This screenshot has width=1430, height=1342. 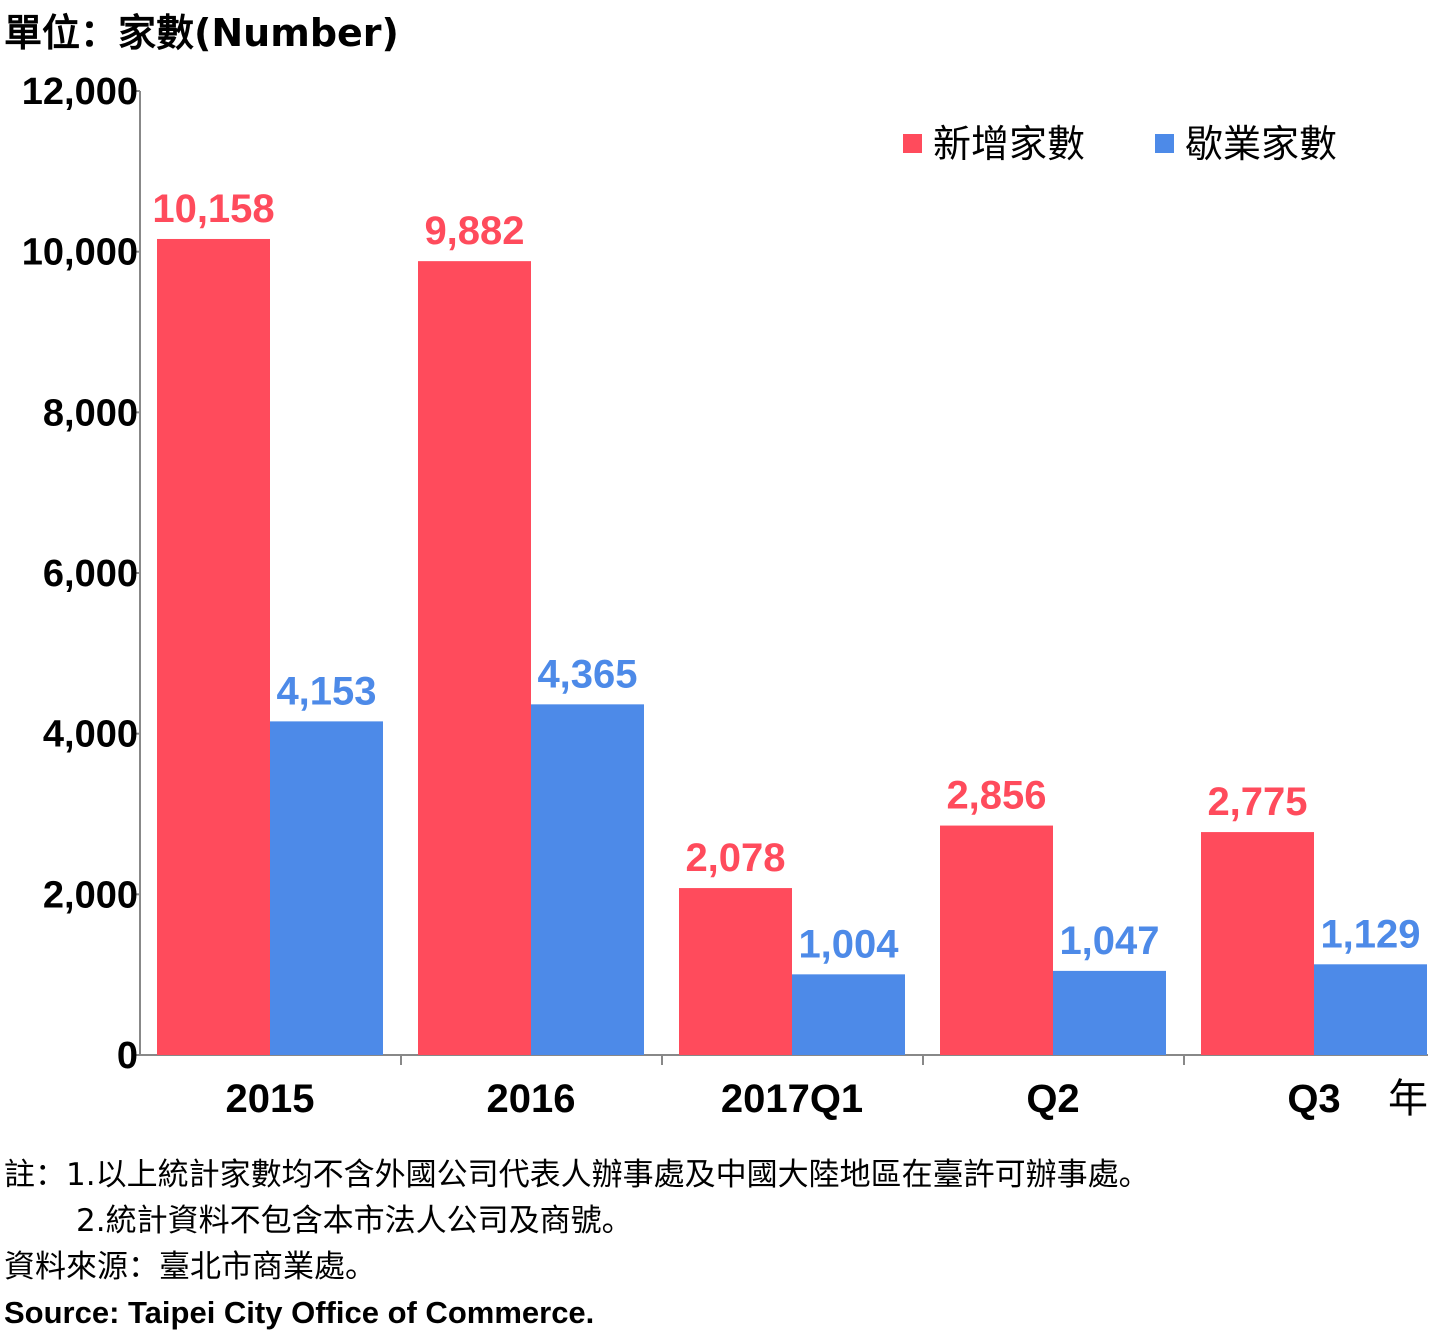 What do you see at coordinates (326, 691) in the screenshot?
I see `data-label: 4,153` at bounding box center [326, 691].